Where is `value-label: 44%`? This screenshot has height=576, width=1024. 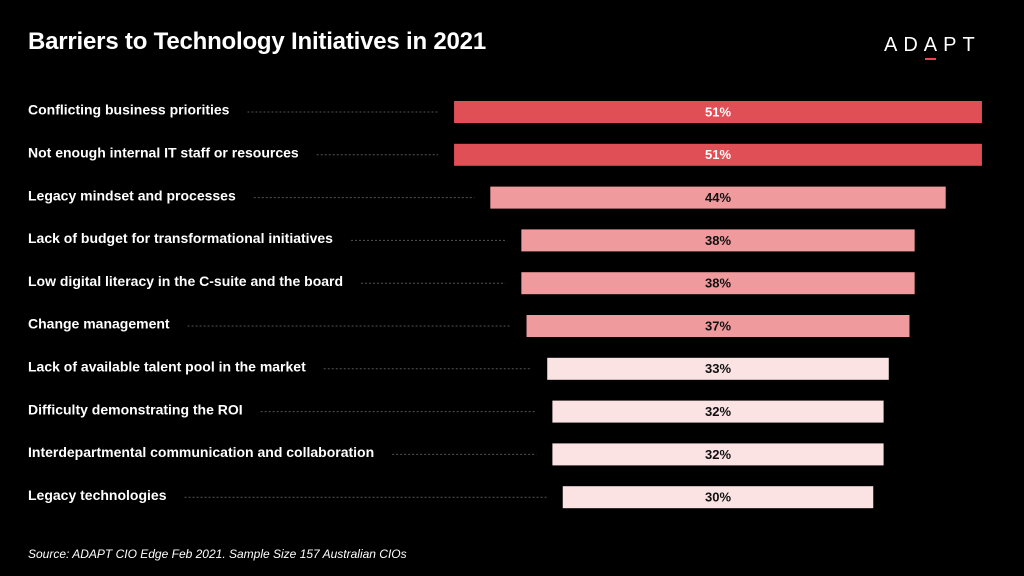
value-label: 44% is located at coordinates (718, 197).